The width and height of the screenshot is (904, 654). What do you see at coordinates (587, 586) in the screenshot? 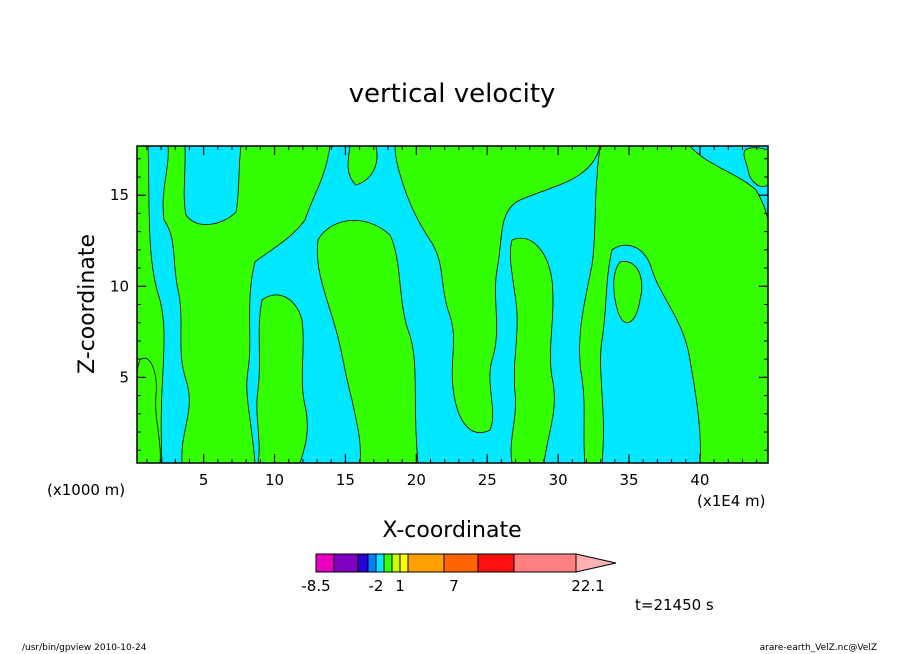
I see `colorbar-label: 22.1` at bounding box center [587, 586].